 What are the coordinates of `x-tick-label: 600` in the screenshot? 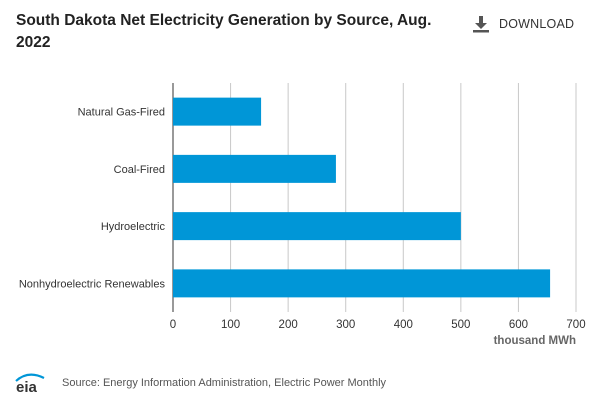 It's located at (518, 325).